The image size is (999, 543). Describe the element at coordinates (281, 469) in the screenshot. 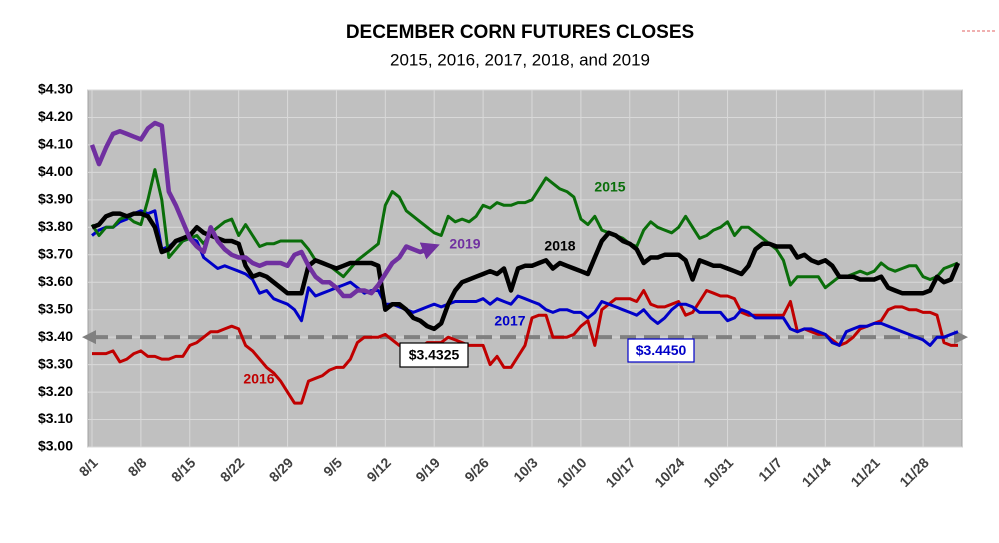

I see `x-tick-label: 8/29` at that location.